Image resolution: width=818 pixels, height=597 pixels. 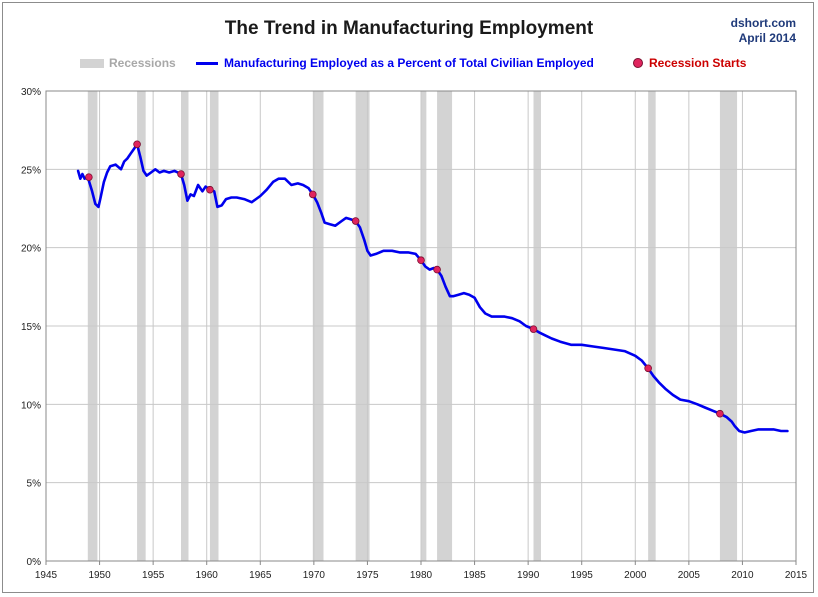 What do you see at coordinates (31, 405) in the screenshot?
I see `y-tick-label: 10%` at bounding box center [31, 405].